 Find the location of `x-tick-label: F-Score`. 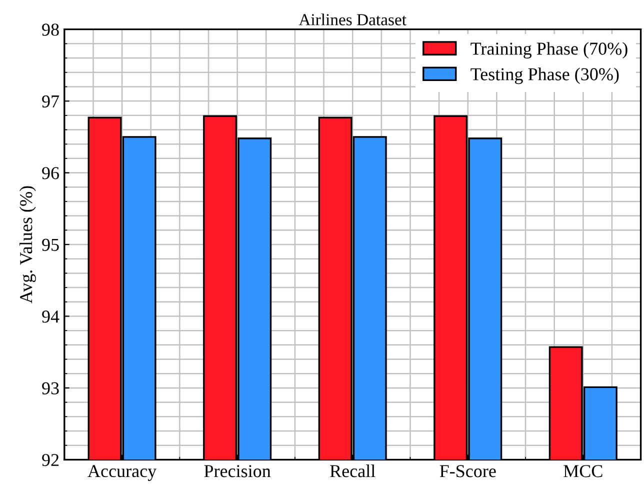

x-tick-label: F-Score is located at coordinates (468, 471).